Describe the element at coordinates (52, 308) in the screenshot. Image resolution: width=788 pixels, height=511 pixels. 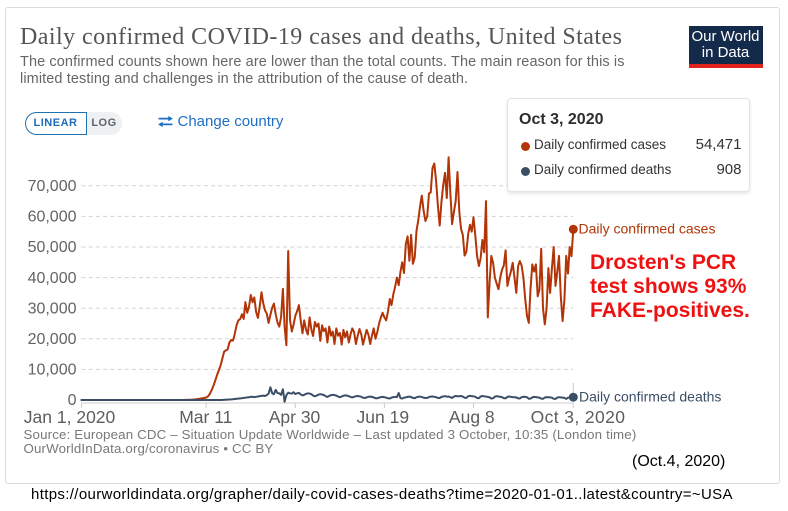
I see `svg-text: 30,000` at that location.